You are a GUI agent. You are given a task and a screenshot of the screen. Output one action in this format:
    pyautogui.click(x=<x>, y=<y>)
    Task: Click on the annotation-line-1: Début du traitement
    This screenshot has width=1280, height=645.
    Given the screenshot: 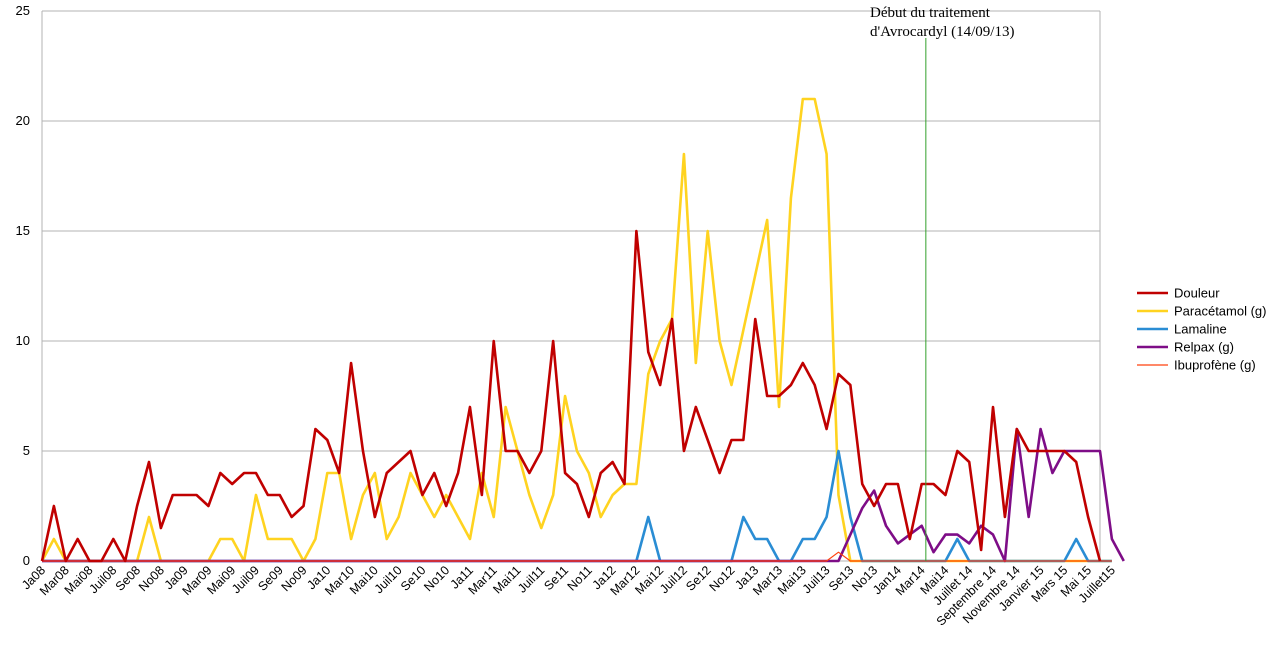 What is the action you would take?
    pyautogui.click(x=930, y=13)
    